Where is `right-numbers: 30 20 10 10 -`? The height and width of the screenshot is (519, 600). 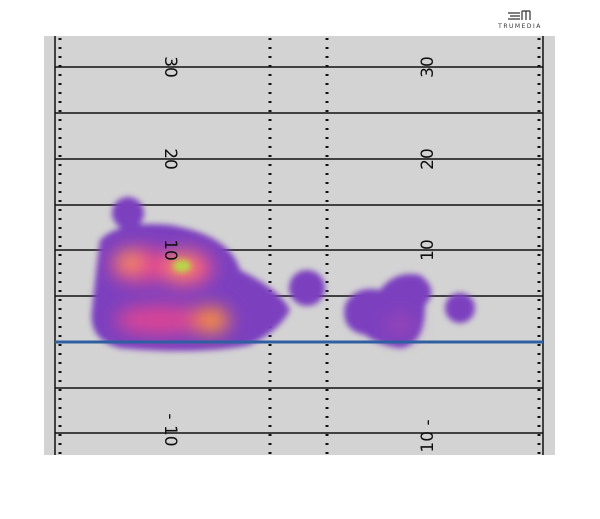 right-numbers: 30 20 10 10 - is located at coordinates (428, 254).